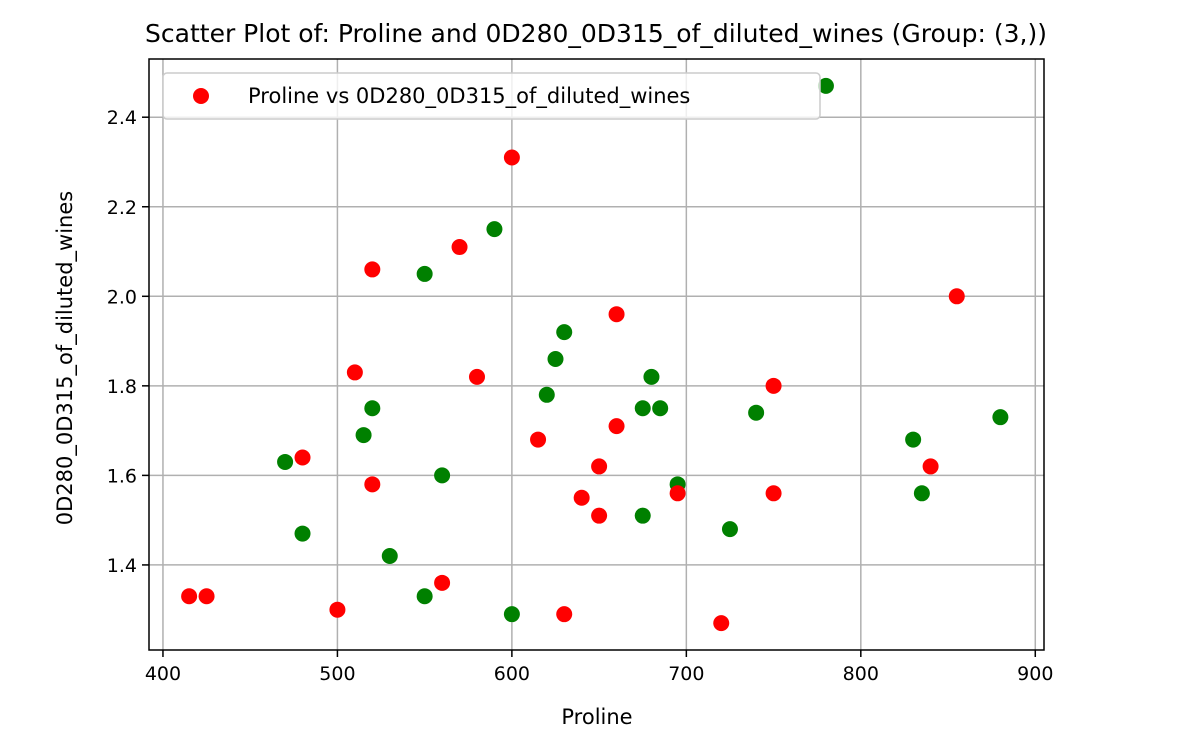 This screenshot has width=1192, height=756. Describe the element at coordinates (686, 674) in the screenshot. I see `x-tick-label: 700` at that location.